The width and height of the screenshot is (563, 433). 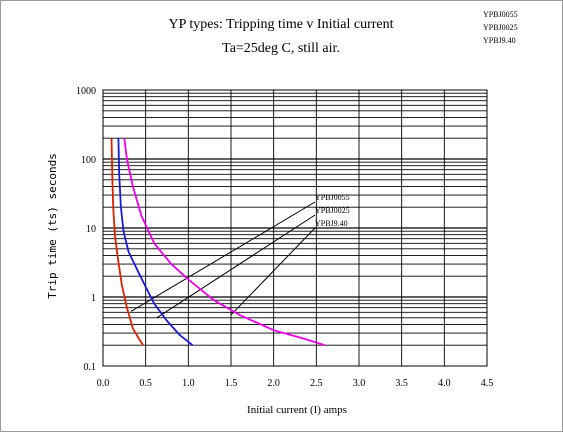 What do you see at coordinates (86, 91) in the screenshot?
I see `y-tick-label: 1000` at bounding box center [86, 91].